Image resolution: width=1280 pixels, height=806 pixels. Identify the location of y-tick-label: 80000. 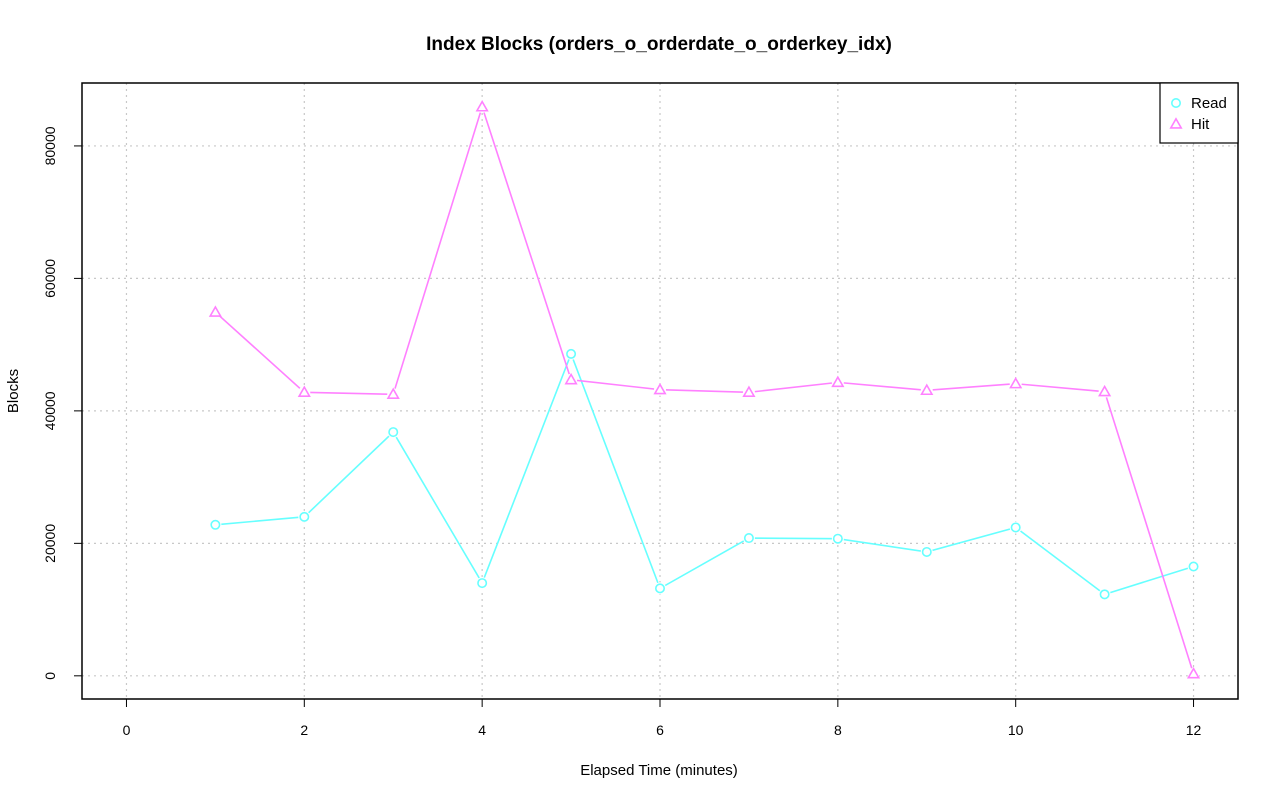
(50, 145).